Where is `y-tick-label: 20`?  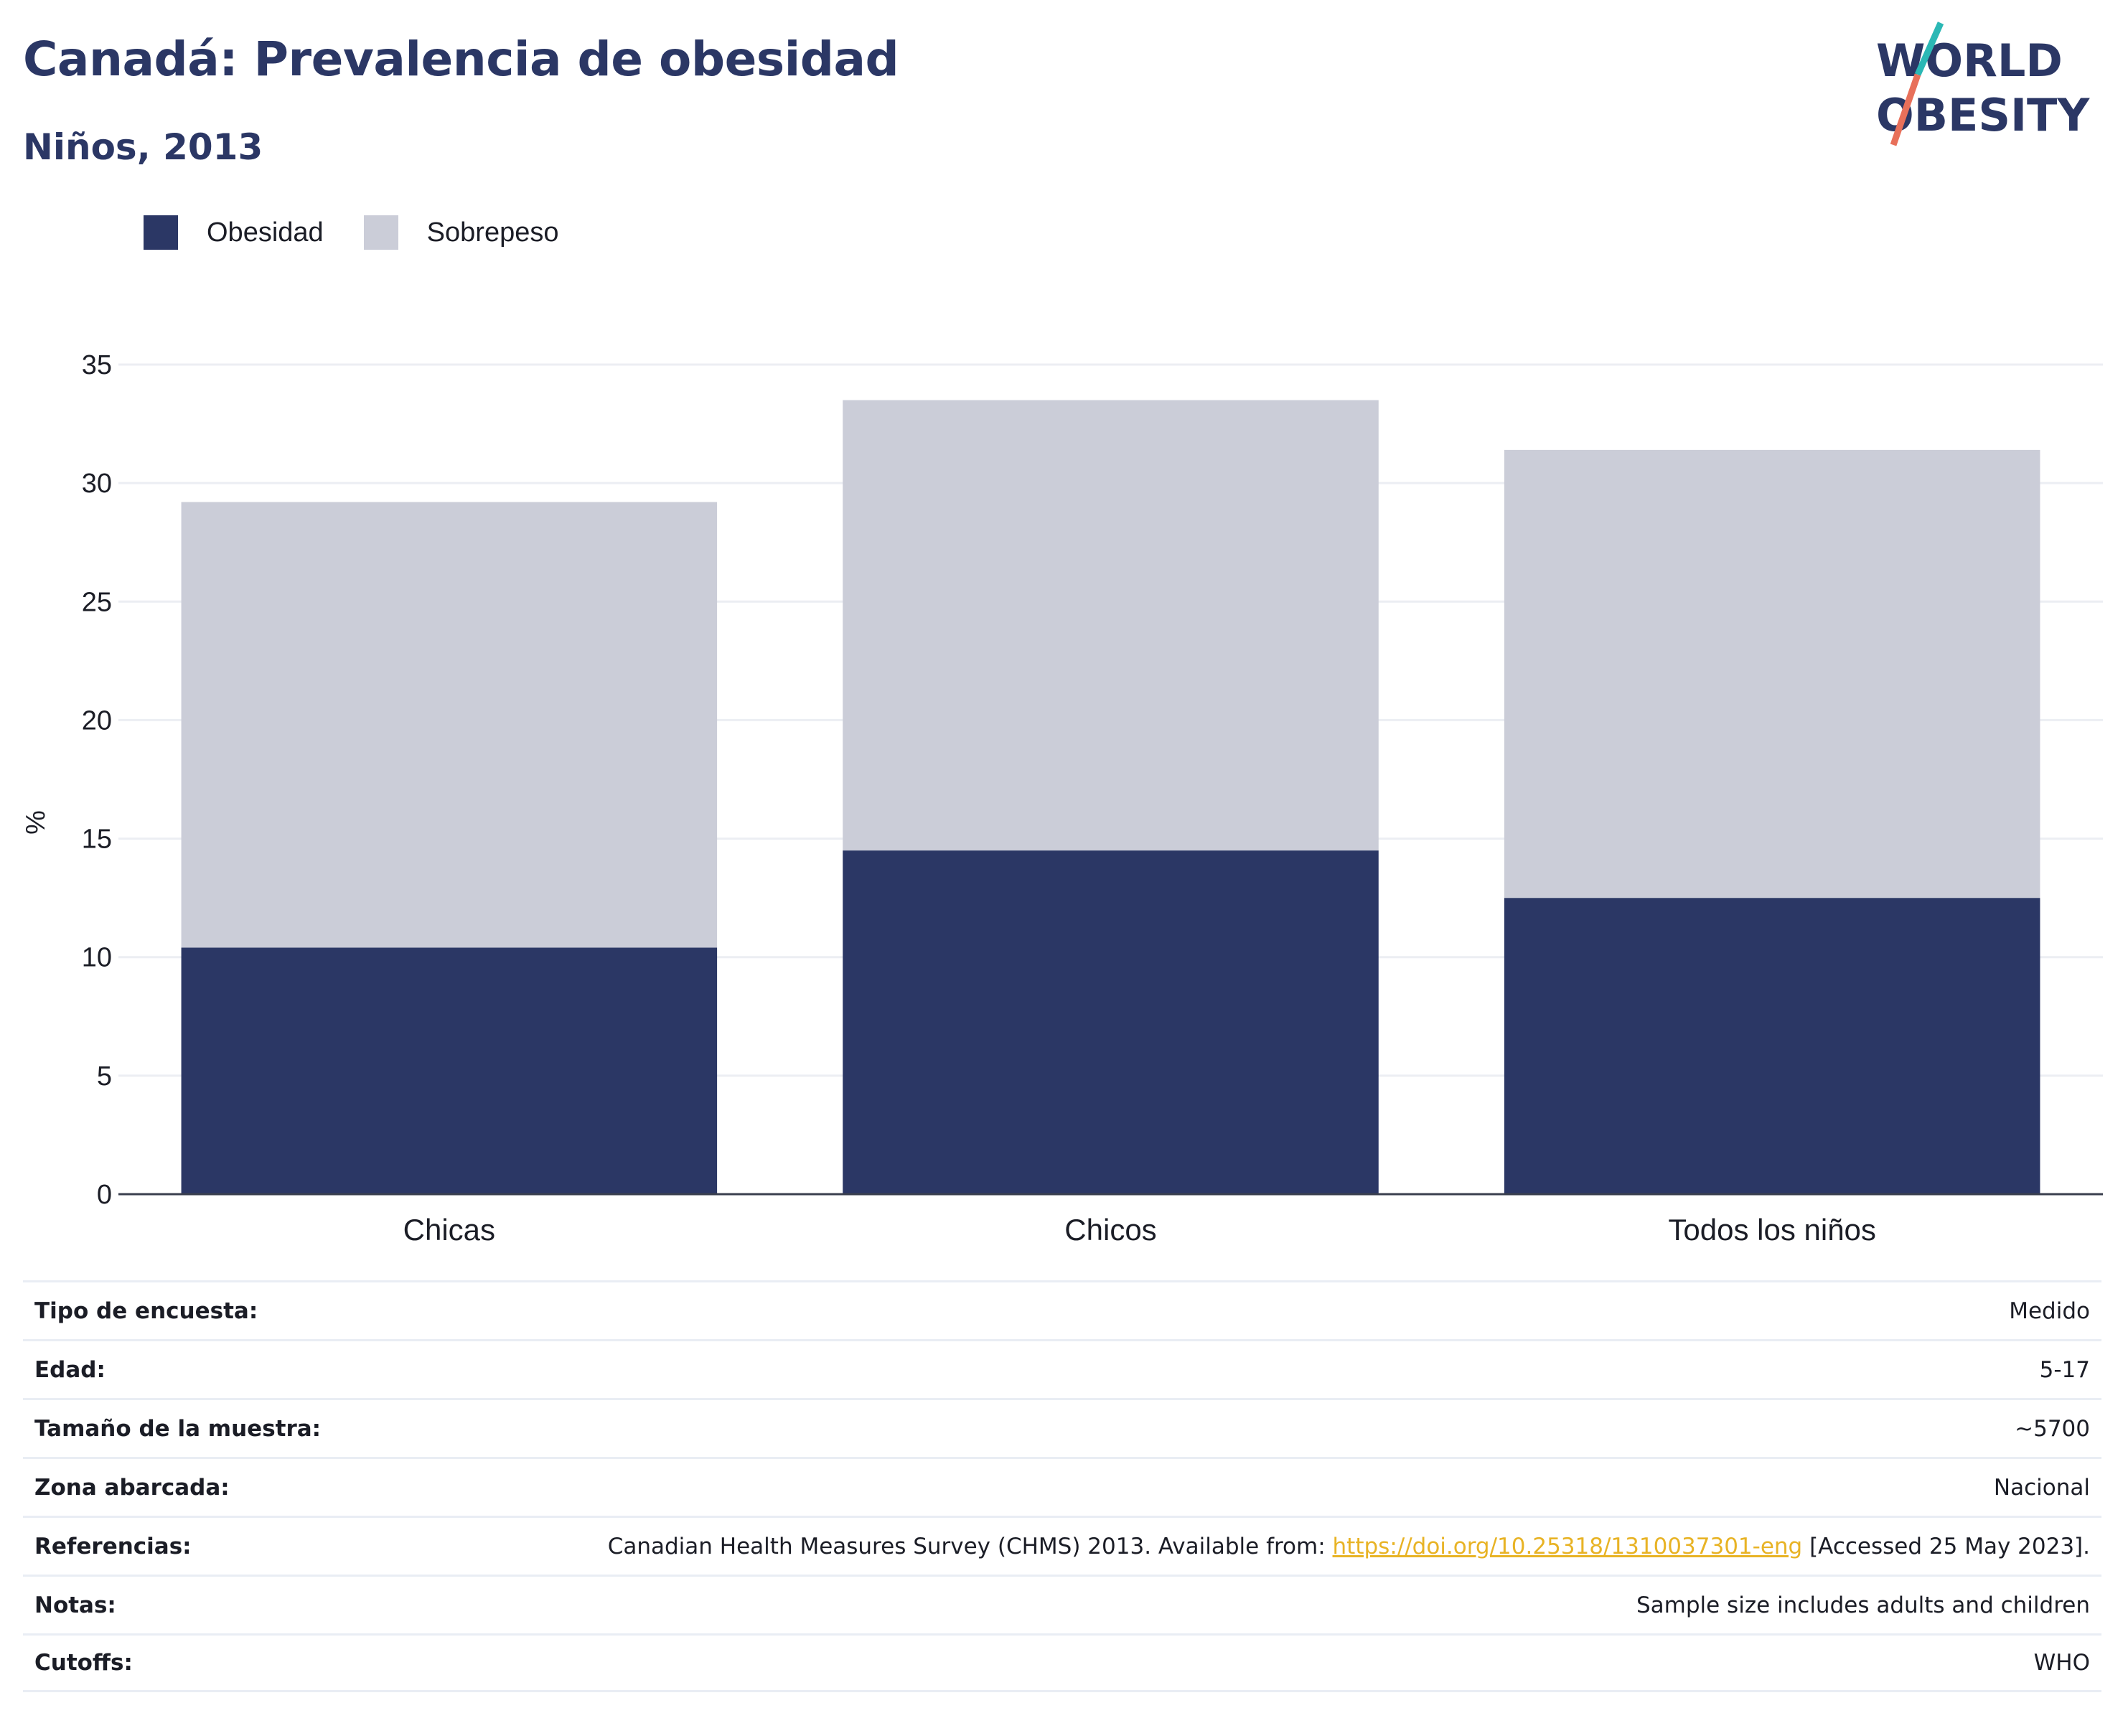
y-tick-label: 20 is located at coordinates (97, 720).